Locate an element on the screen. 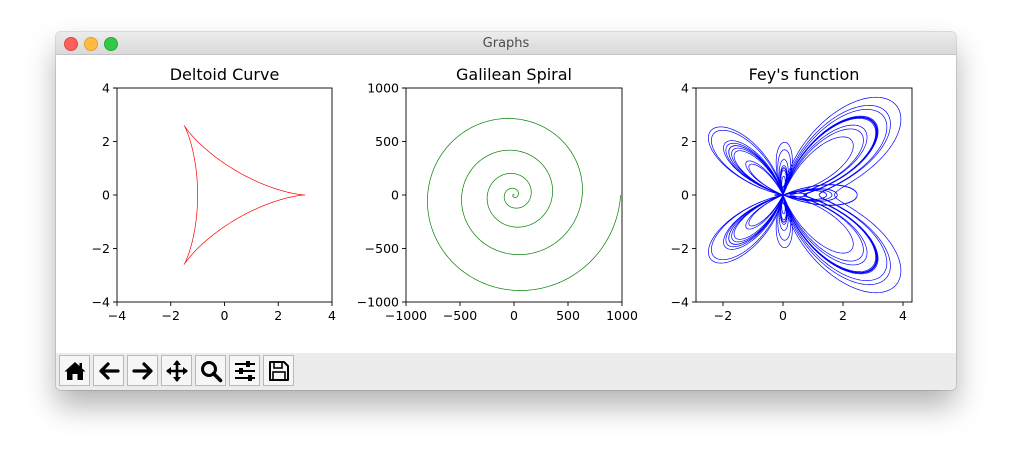  sliders-icon is located at coordinates (245, 371).